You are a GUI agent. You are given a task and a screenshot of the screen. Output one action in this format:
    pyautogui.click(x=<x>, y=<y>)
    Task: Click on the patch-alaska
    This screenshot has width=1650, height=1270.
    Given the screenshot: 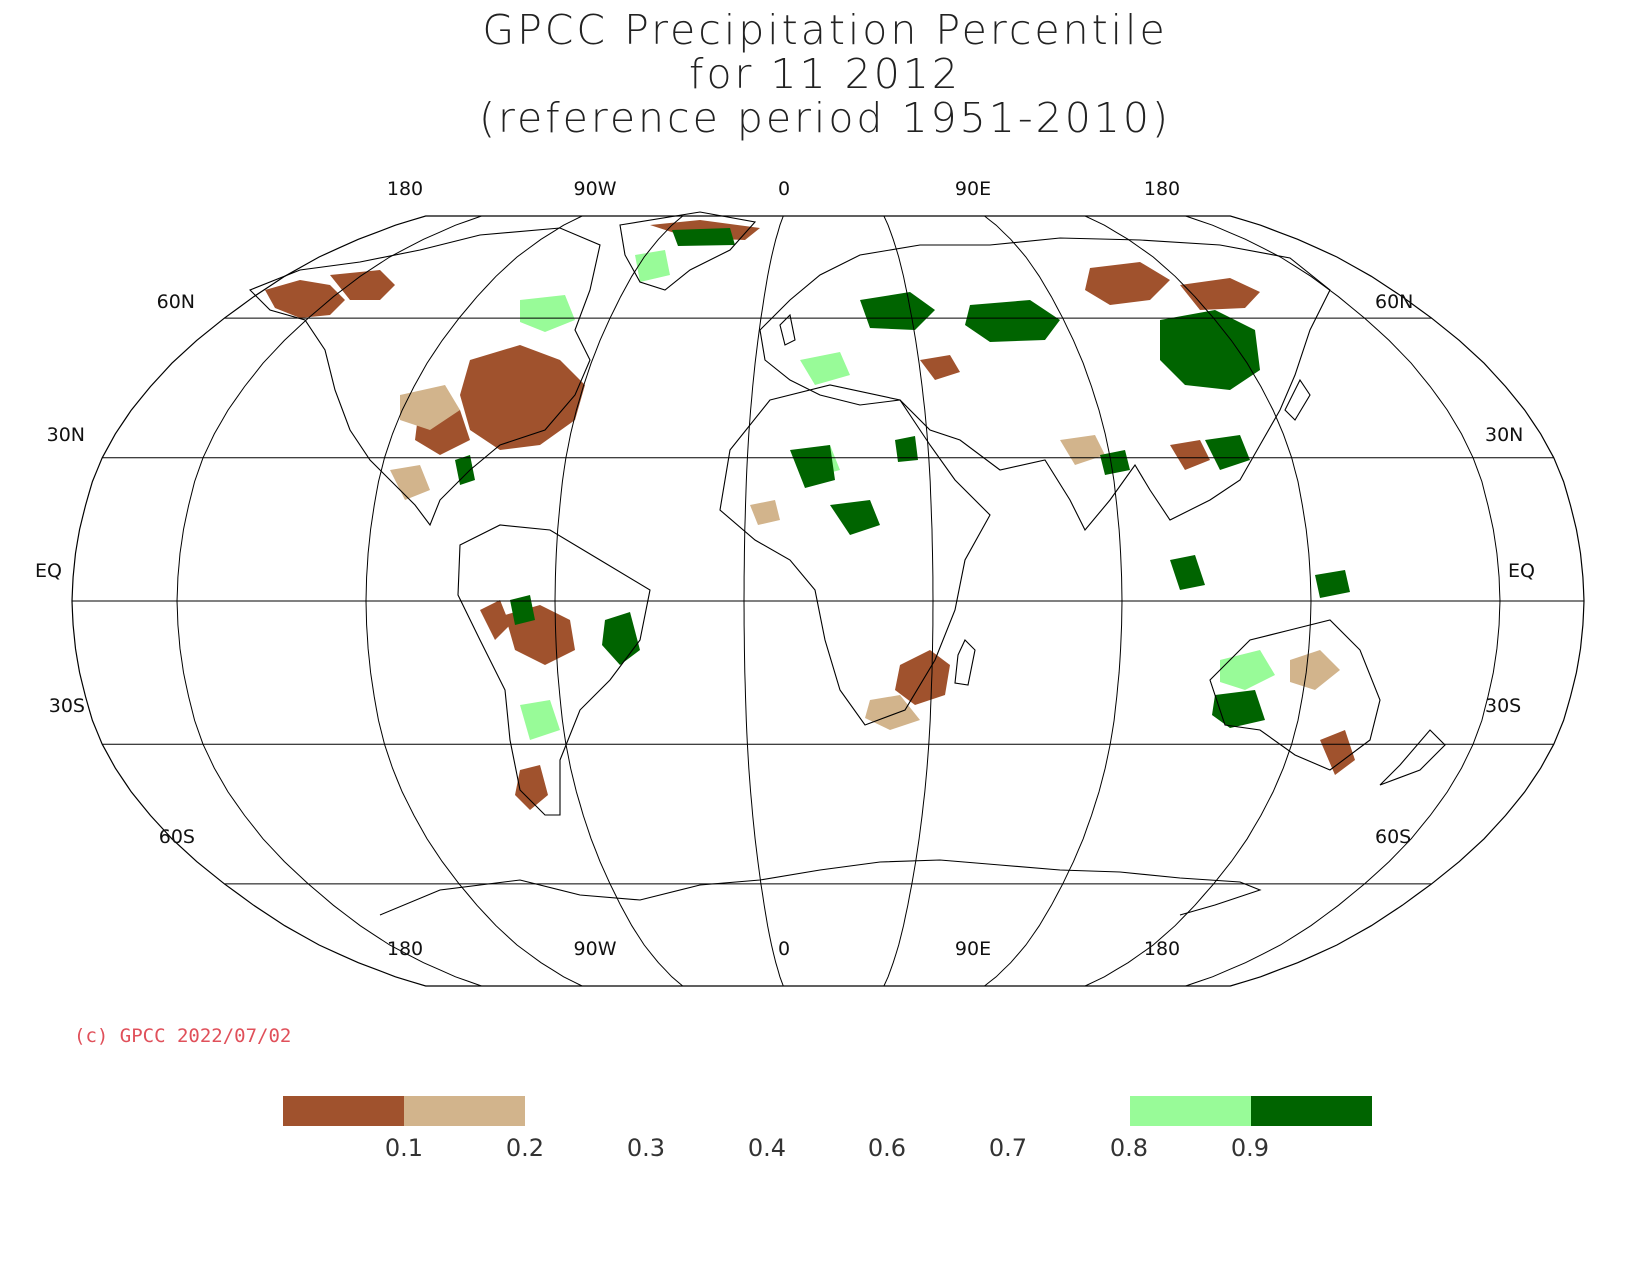 What is the action you would take?
    pyautogui.click(x=305, y=299)
    